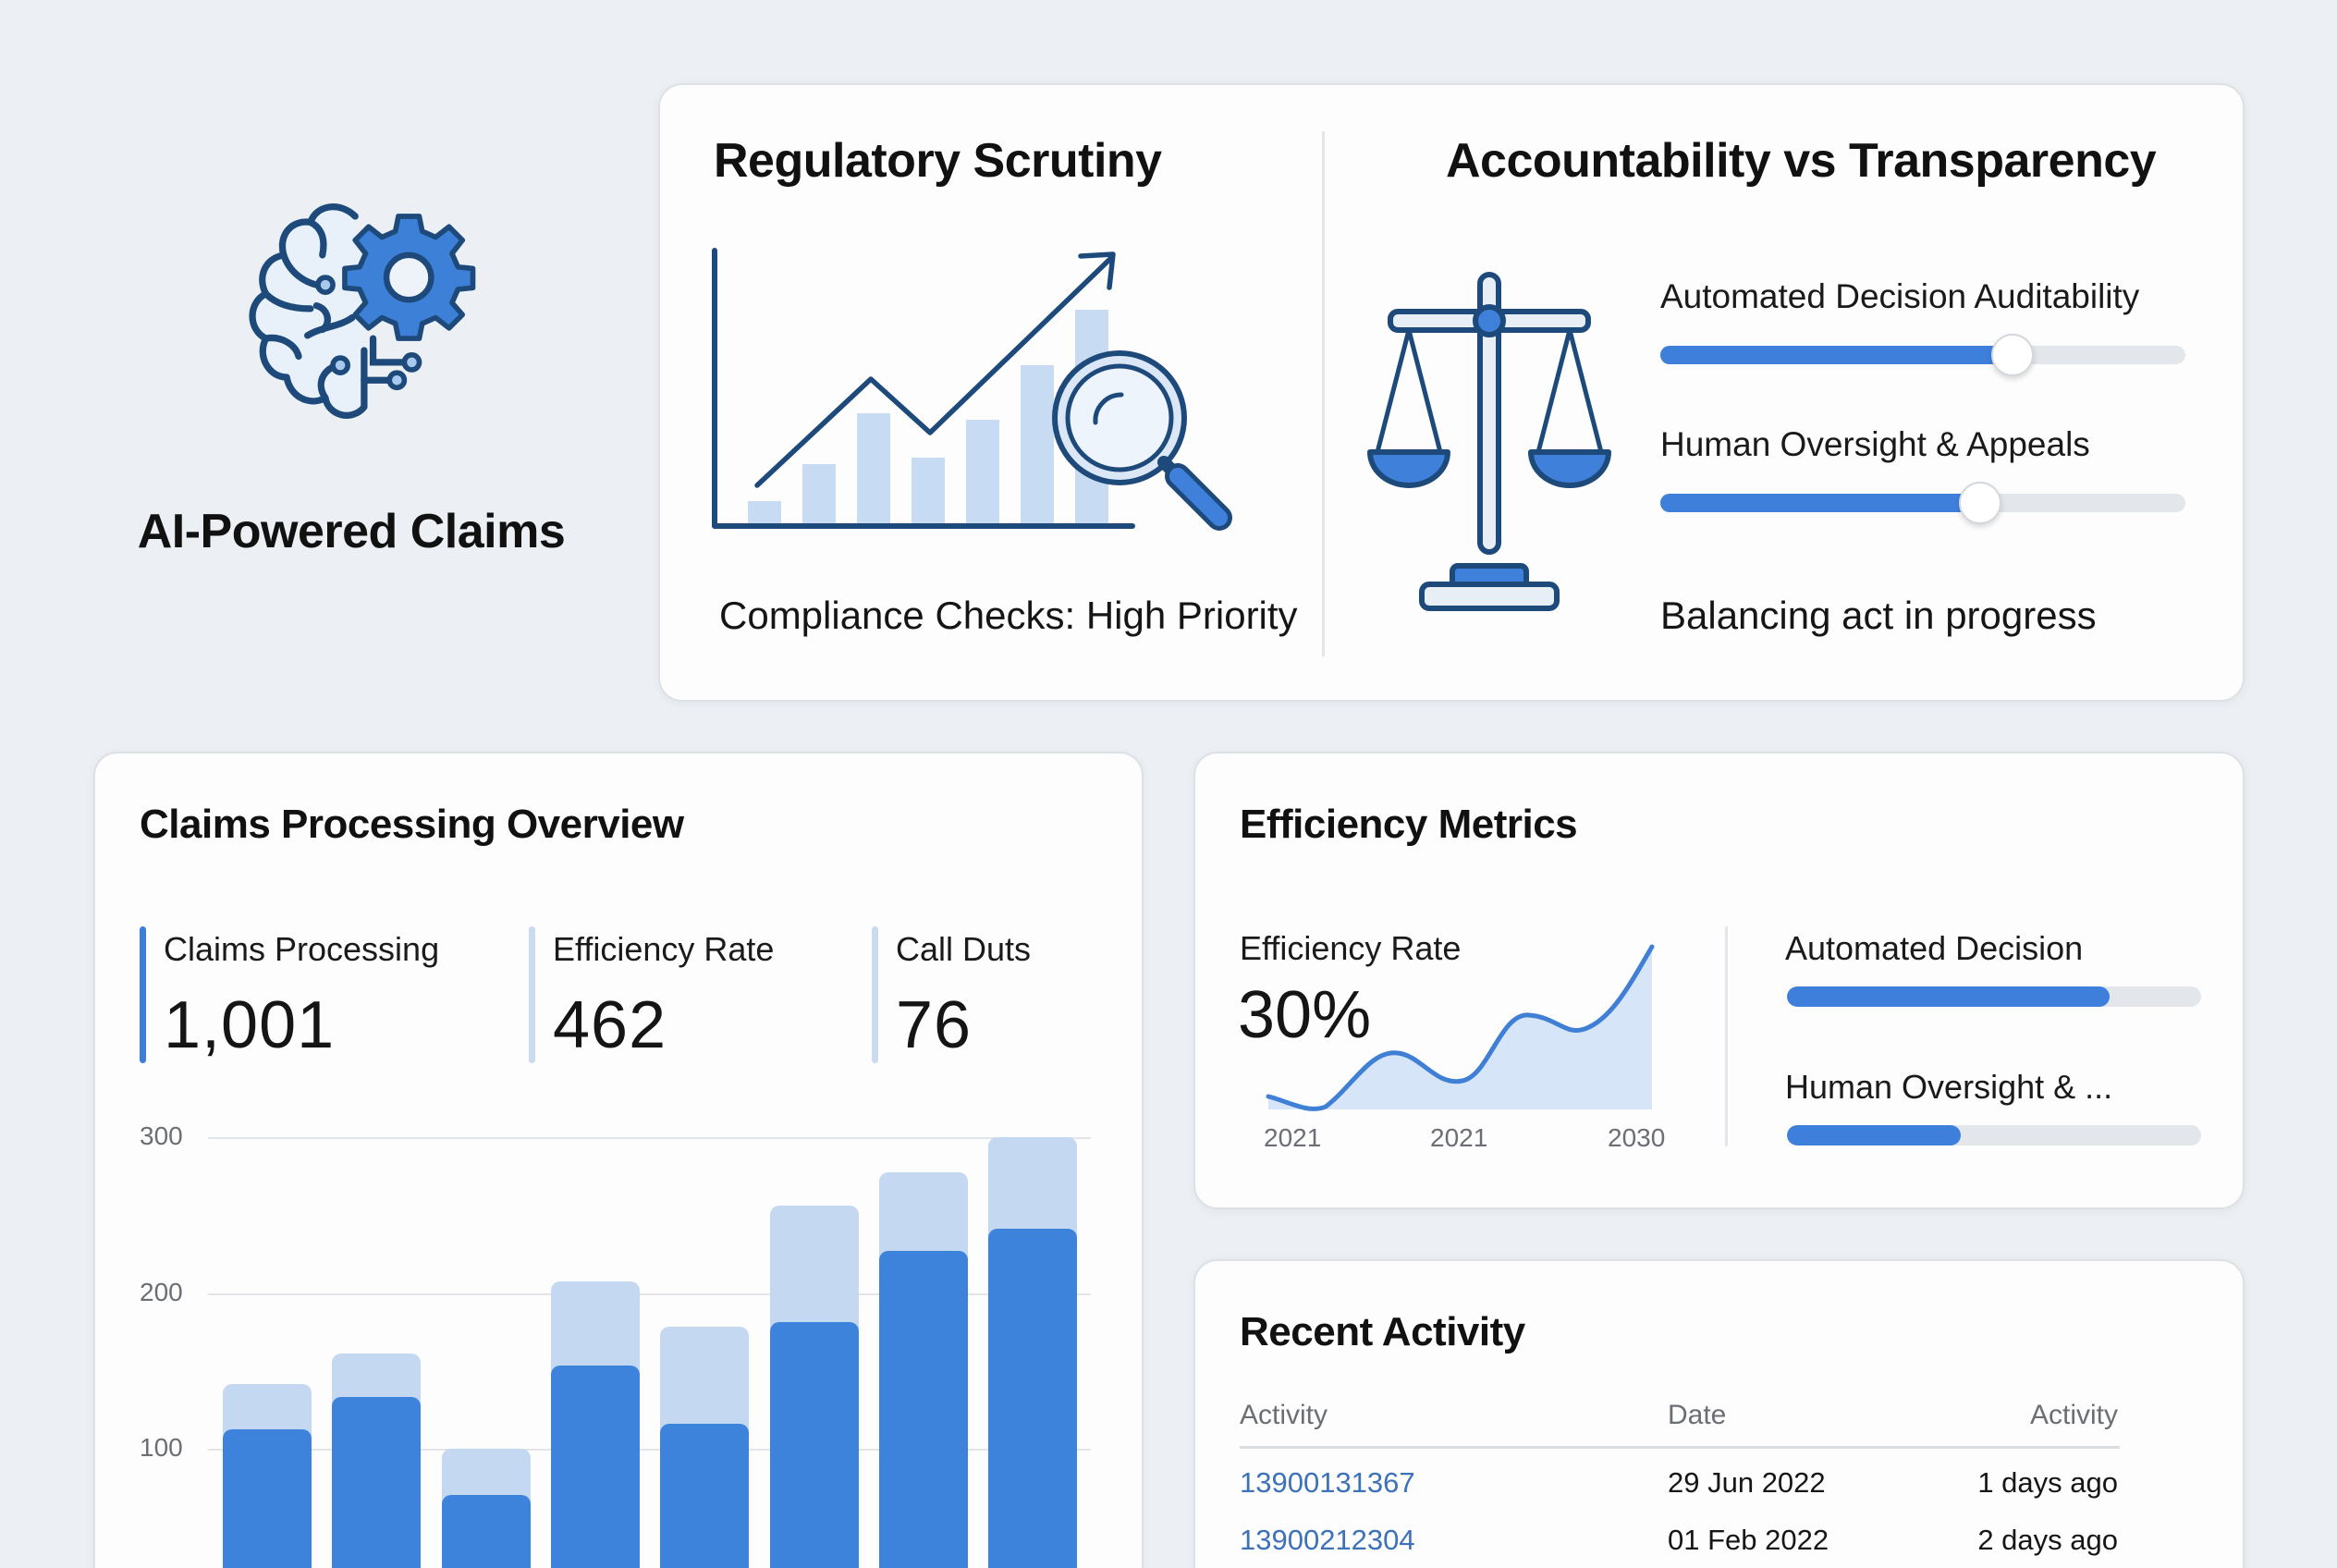  What do you see at coordinates (1284, 1415) in the screenshot?
I see `column-header-activity: Activity` at bounding box center [1284, 1415].